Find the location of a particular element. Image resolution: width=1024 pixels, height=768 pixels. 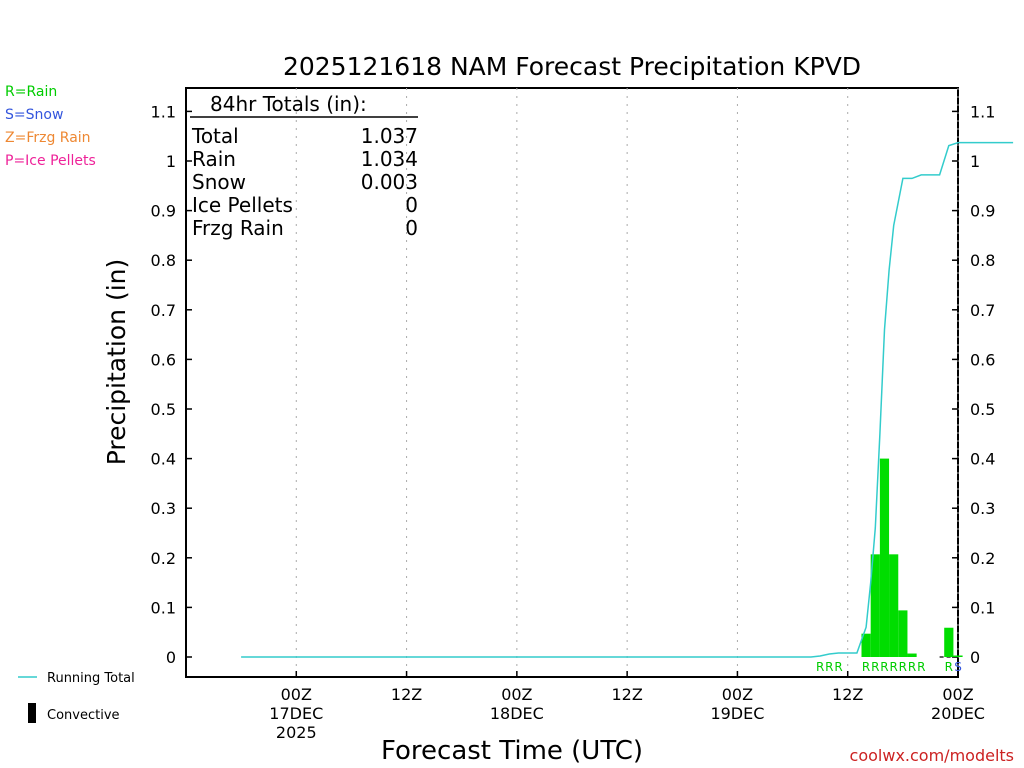

y-tick-label-left: 0.4 is located at coordinates (163, 459).